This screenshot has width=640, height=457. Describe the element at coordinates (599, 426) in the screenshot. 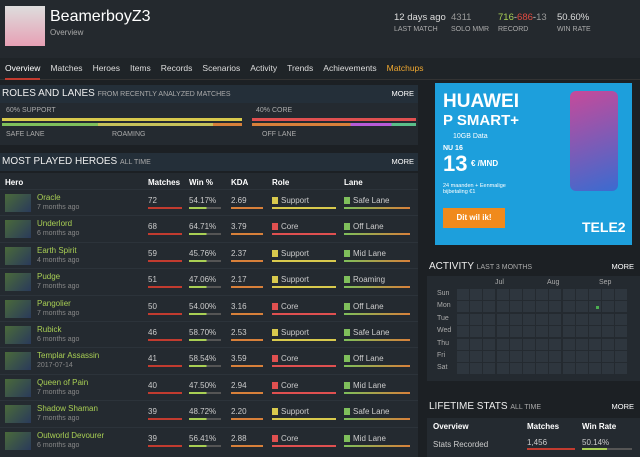

I see `column-header: Win Rate` at that location.